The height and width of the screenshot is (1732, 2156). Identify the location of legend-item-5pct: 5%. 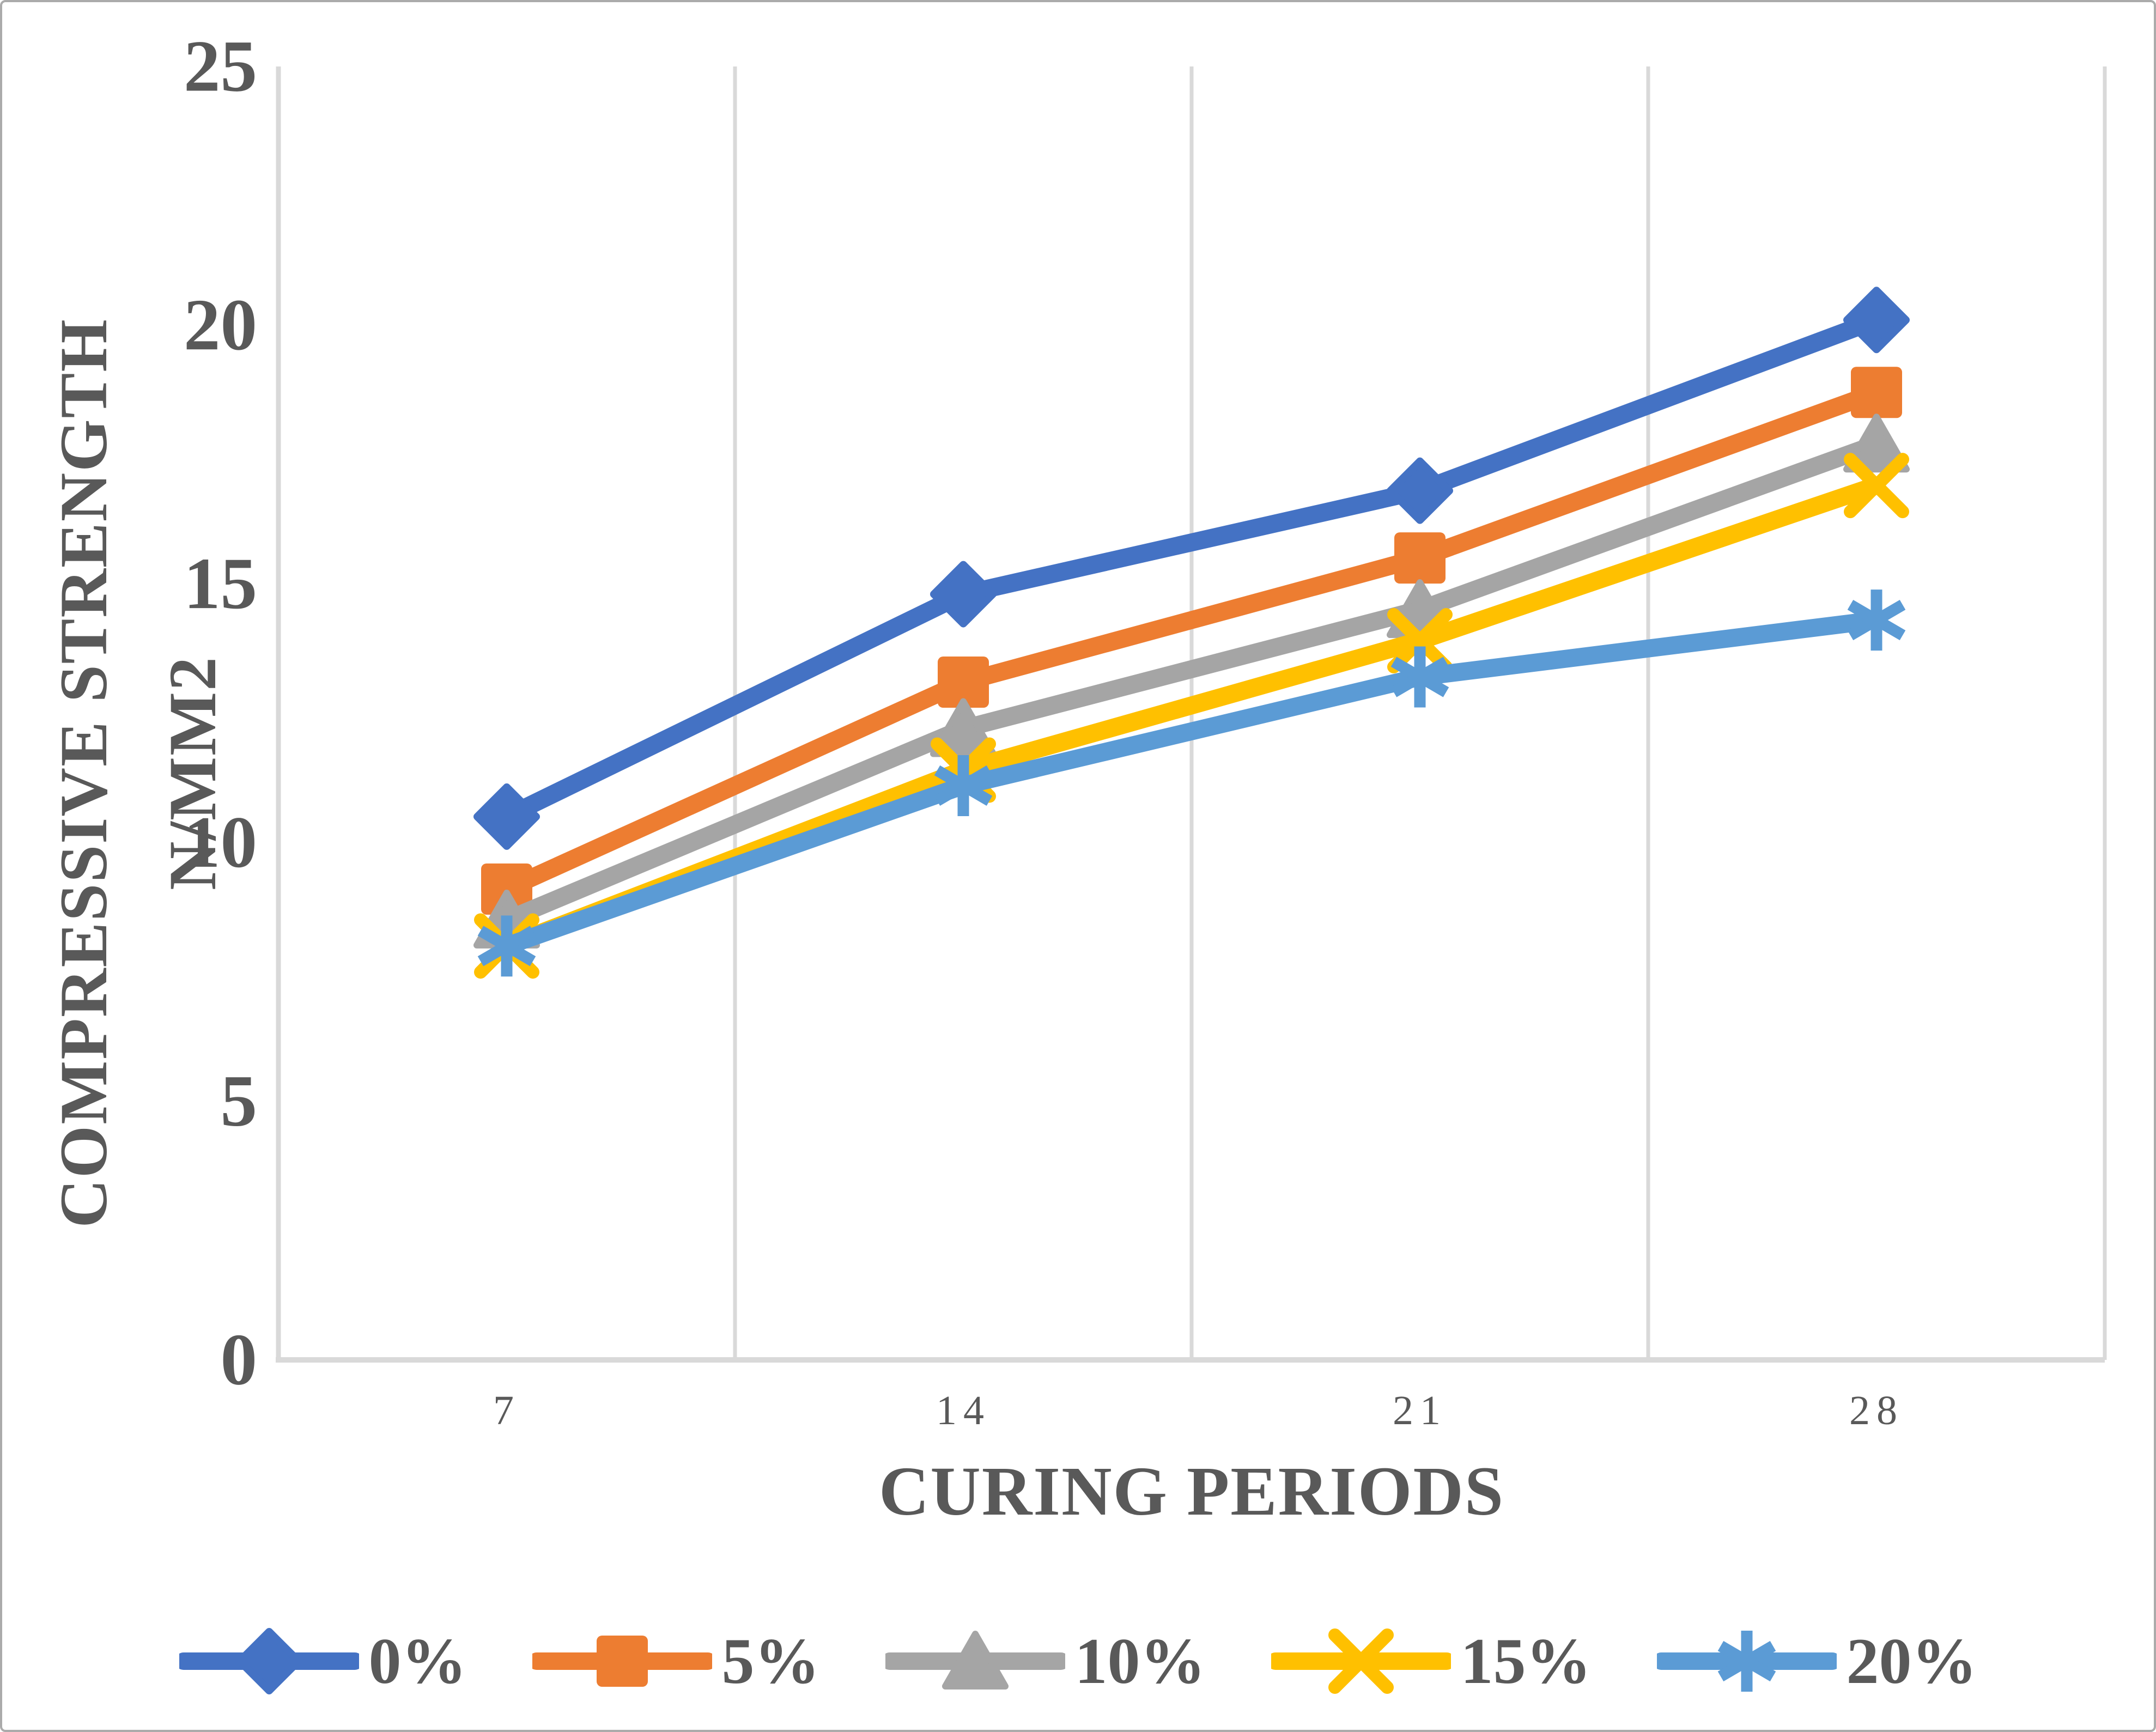
(676, 1661).